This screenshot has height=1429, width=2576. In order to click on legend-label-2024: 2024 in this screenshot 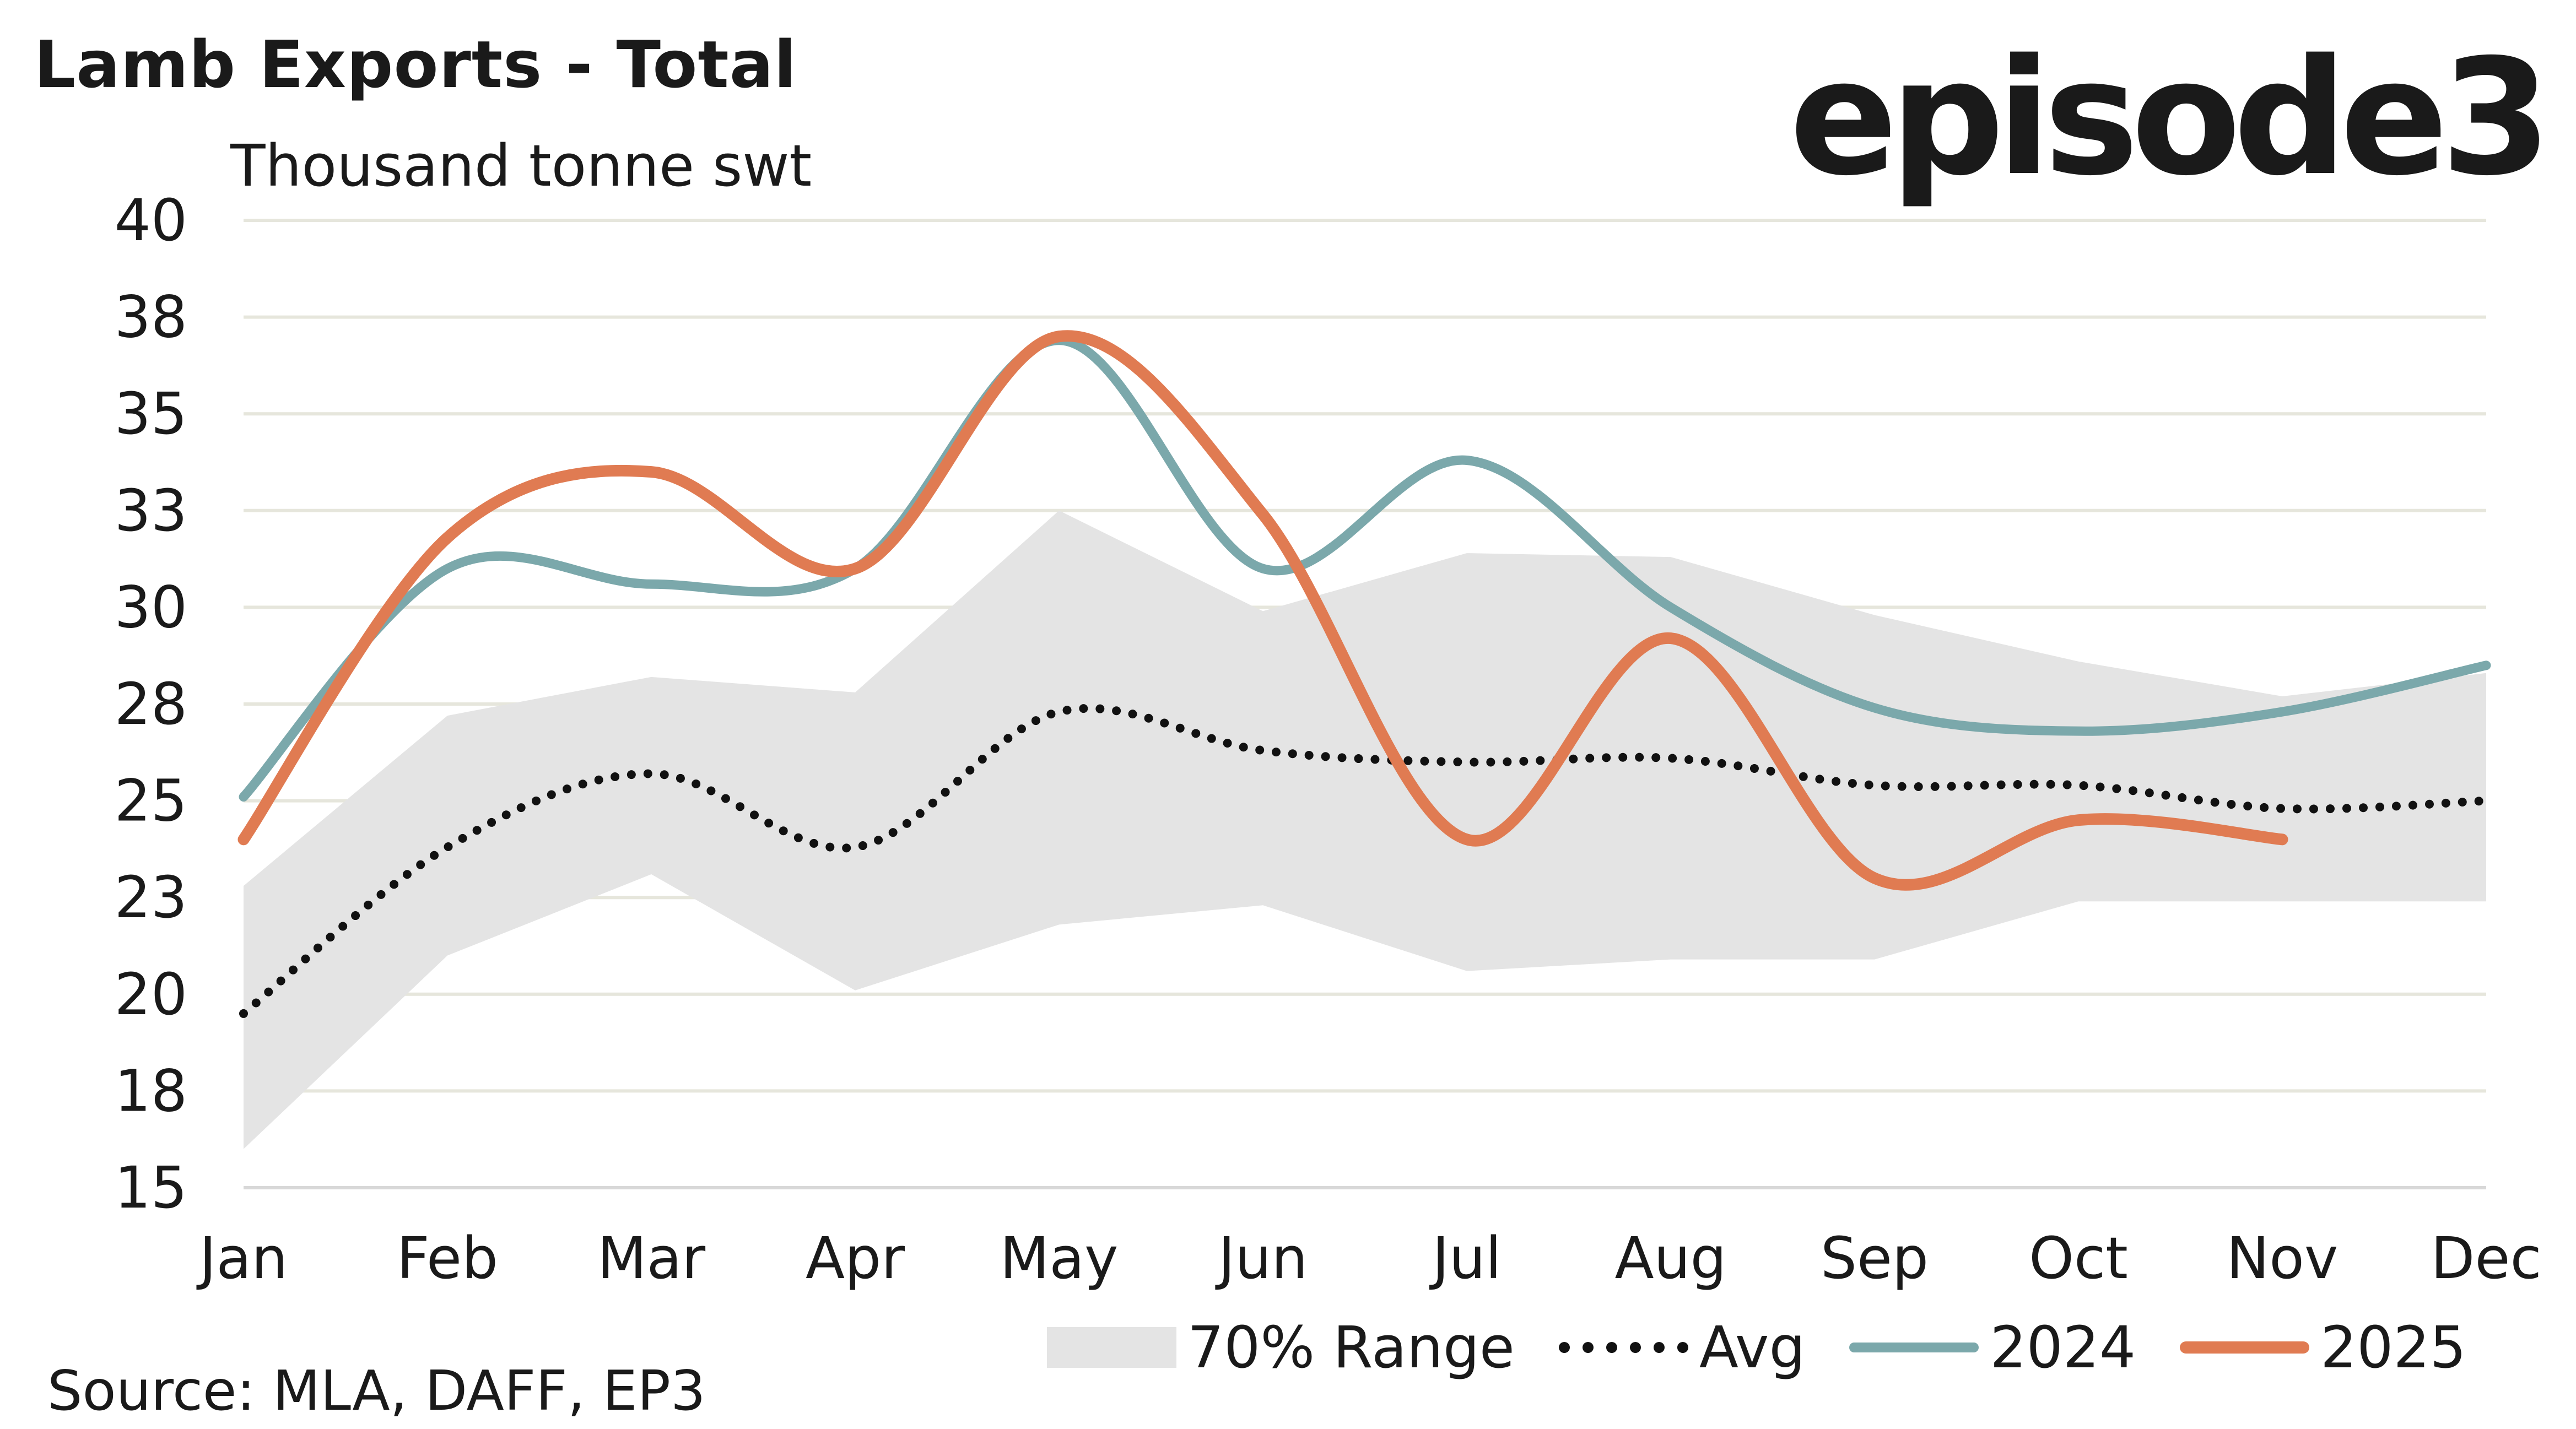, I will do `click(2063, 1347)`.